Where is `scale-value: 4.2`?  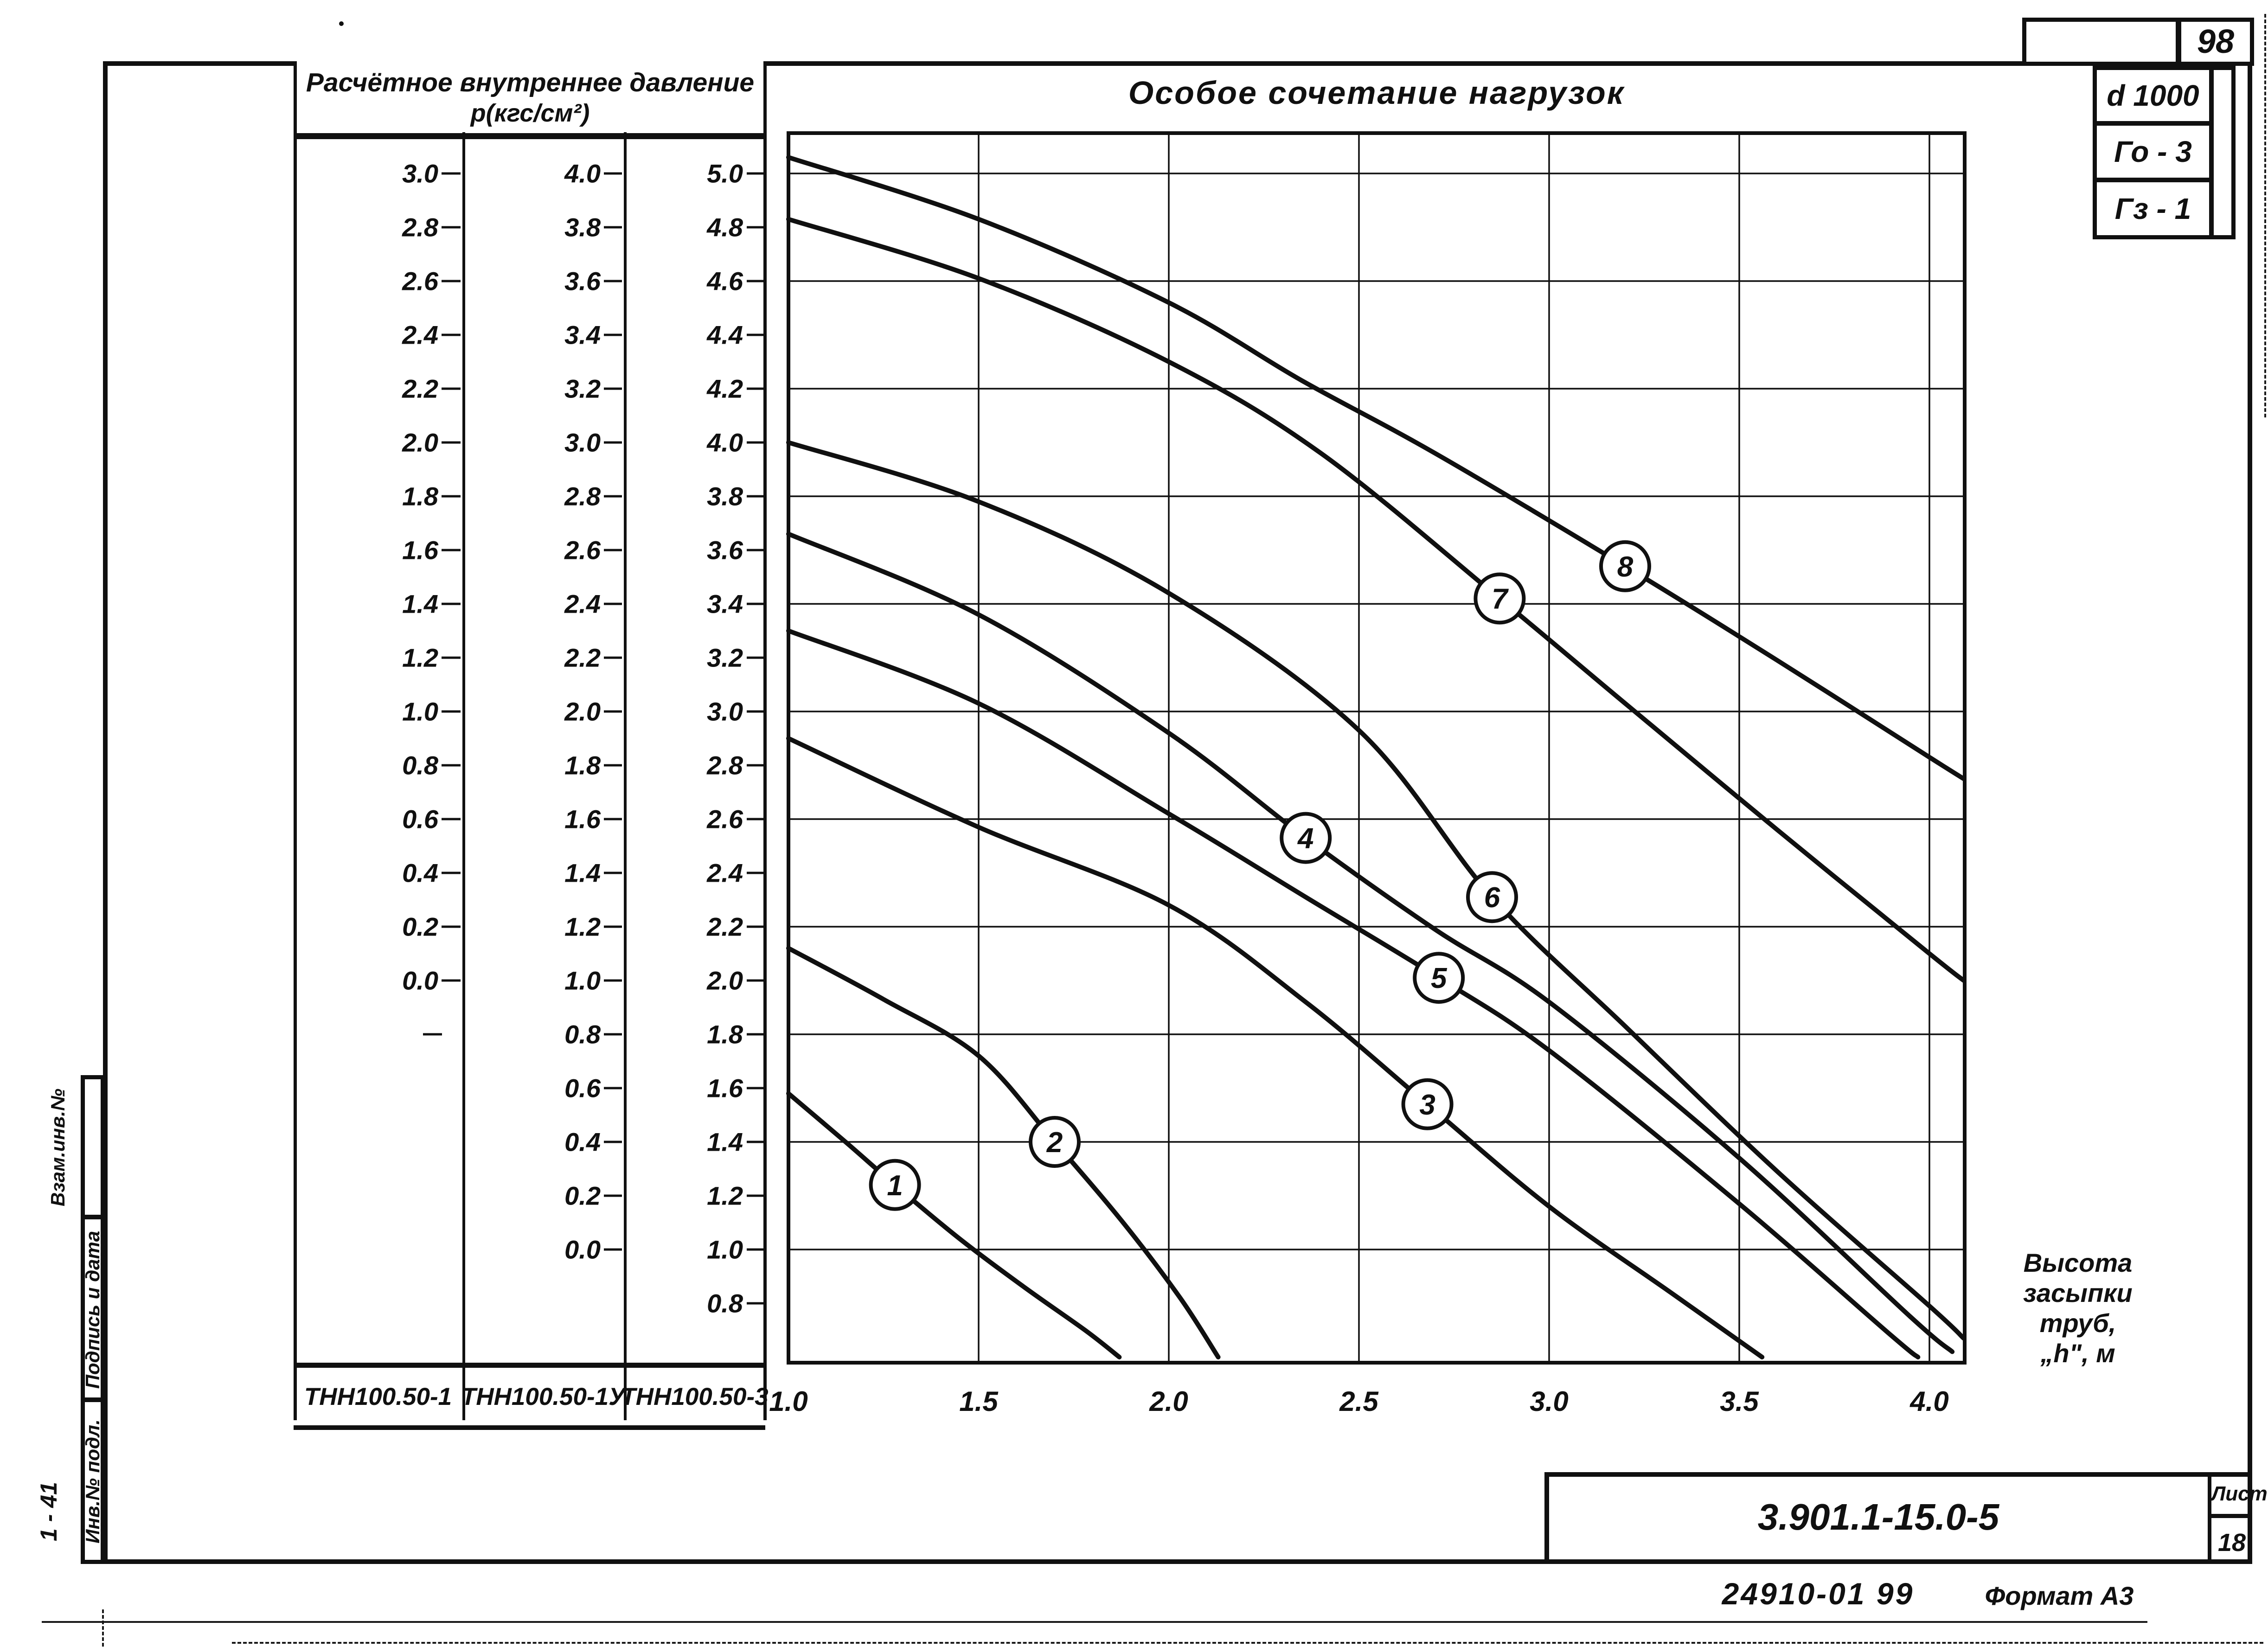 scale-value: 4.2 is located at coordinates (725, 389).